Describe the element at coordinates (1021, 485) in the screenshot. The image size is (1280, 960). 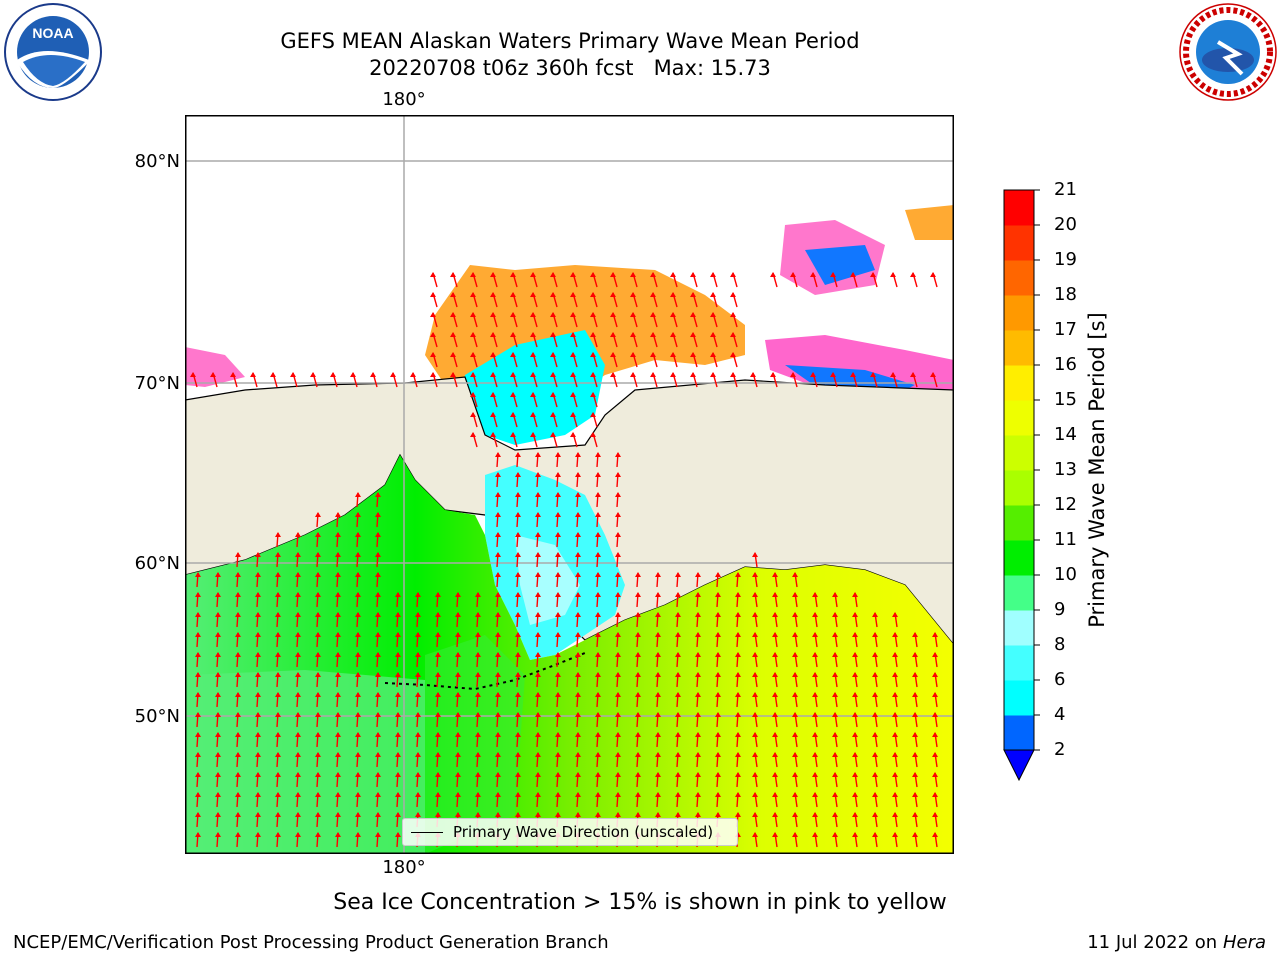
I see `colorbar` at that location.